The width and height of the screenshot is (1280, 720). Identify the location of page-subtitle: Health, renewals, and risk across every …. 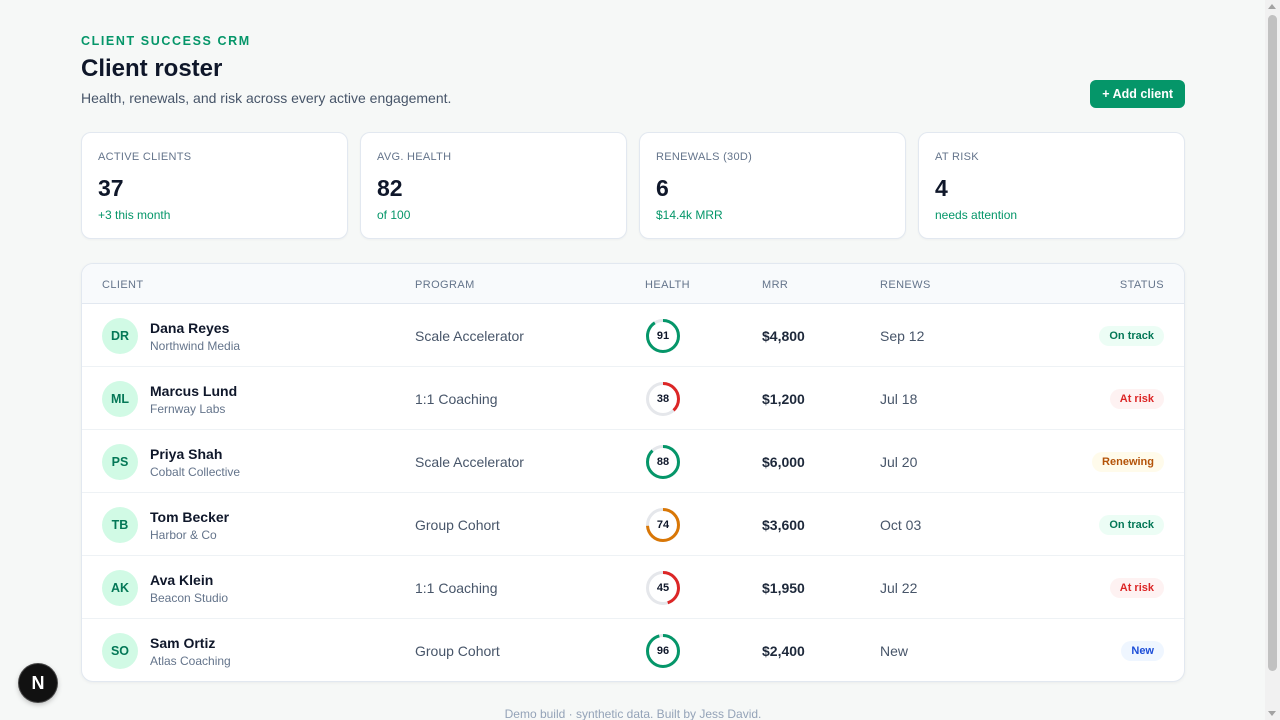
(266, 98).